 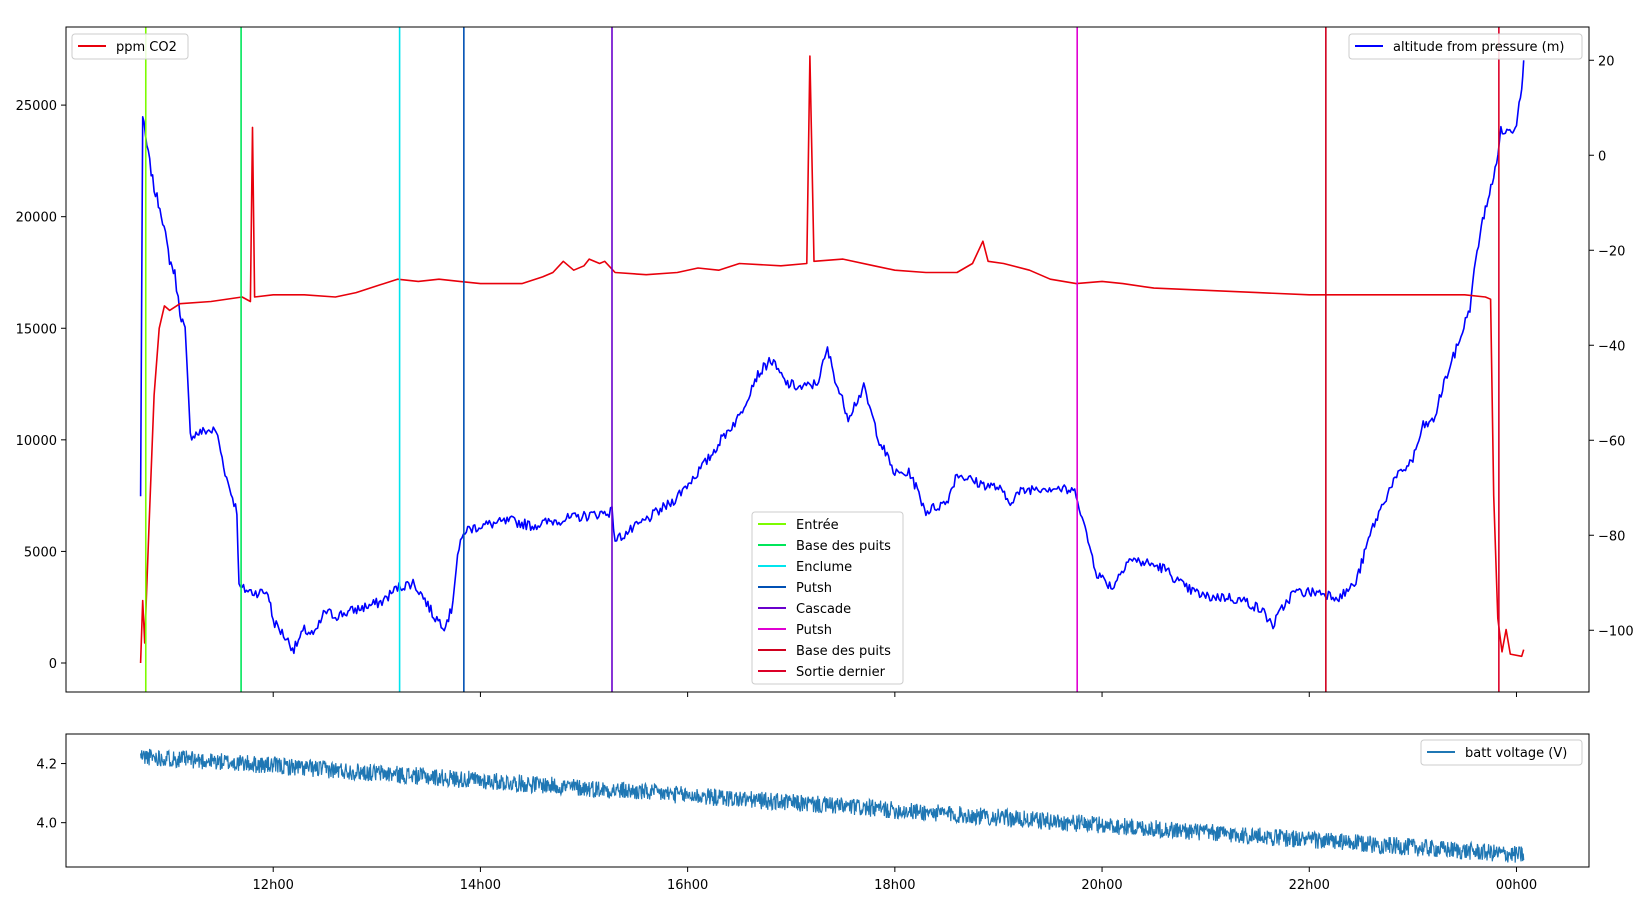 What do you see at coordinates (40, 552) in the screenshot?
I see `left-tick-label: 5000` at bounding box center [40, 552].